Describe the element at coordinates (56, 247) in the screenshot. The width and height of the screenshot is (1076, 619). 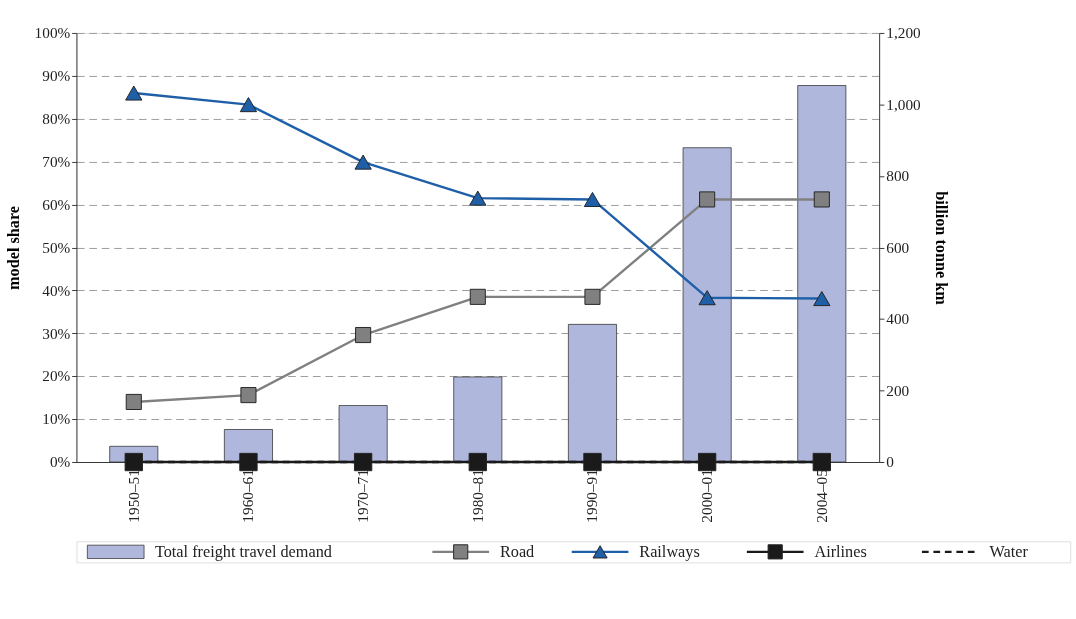
I see `y-tick-label: 50%` at that location.